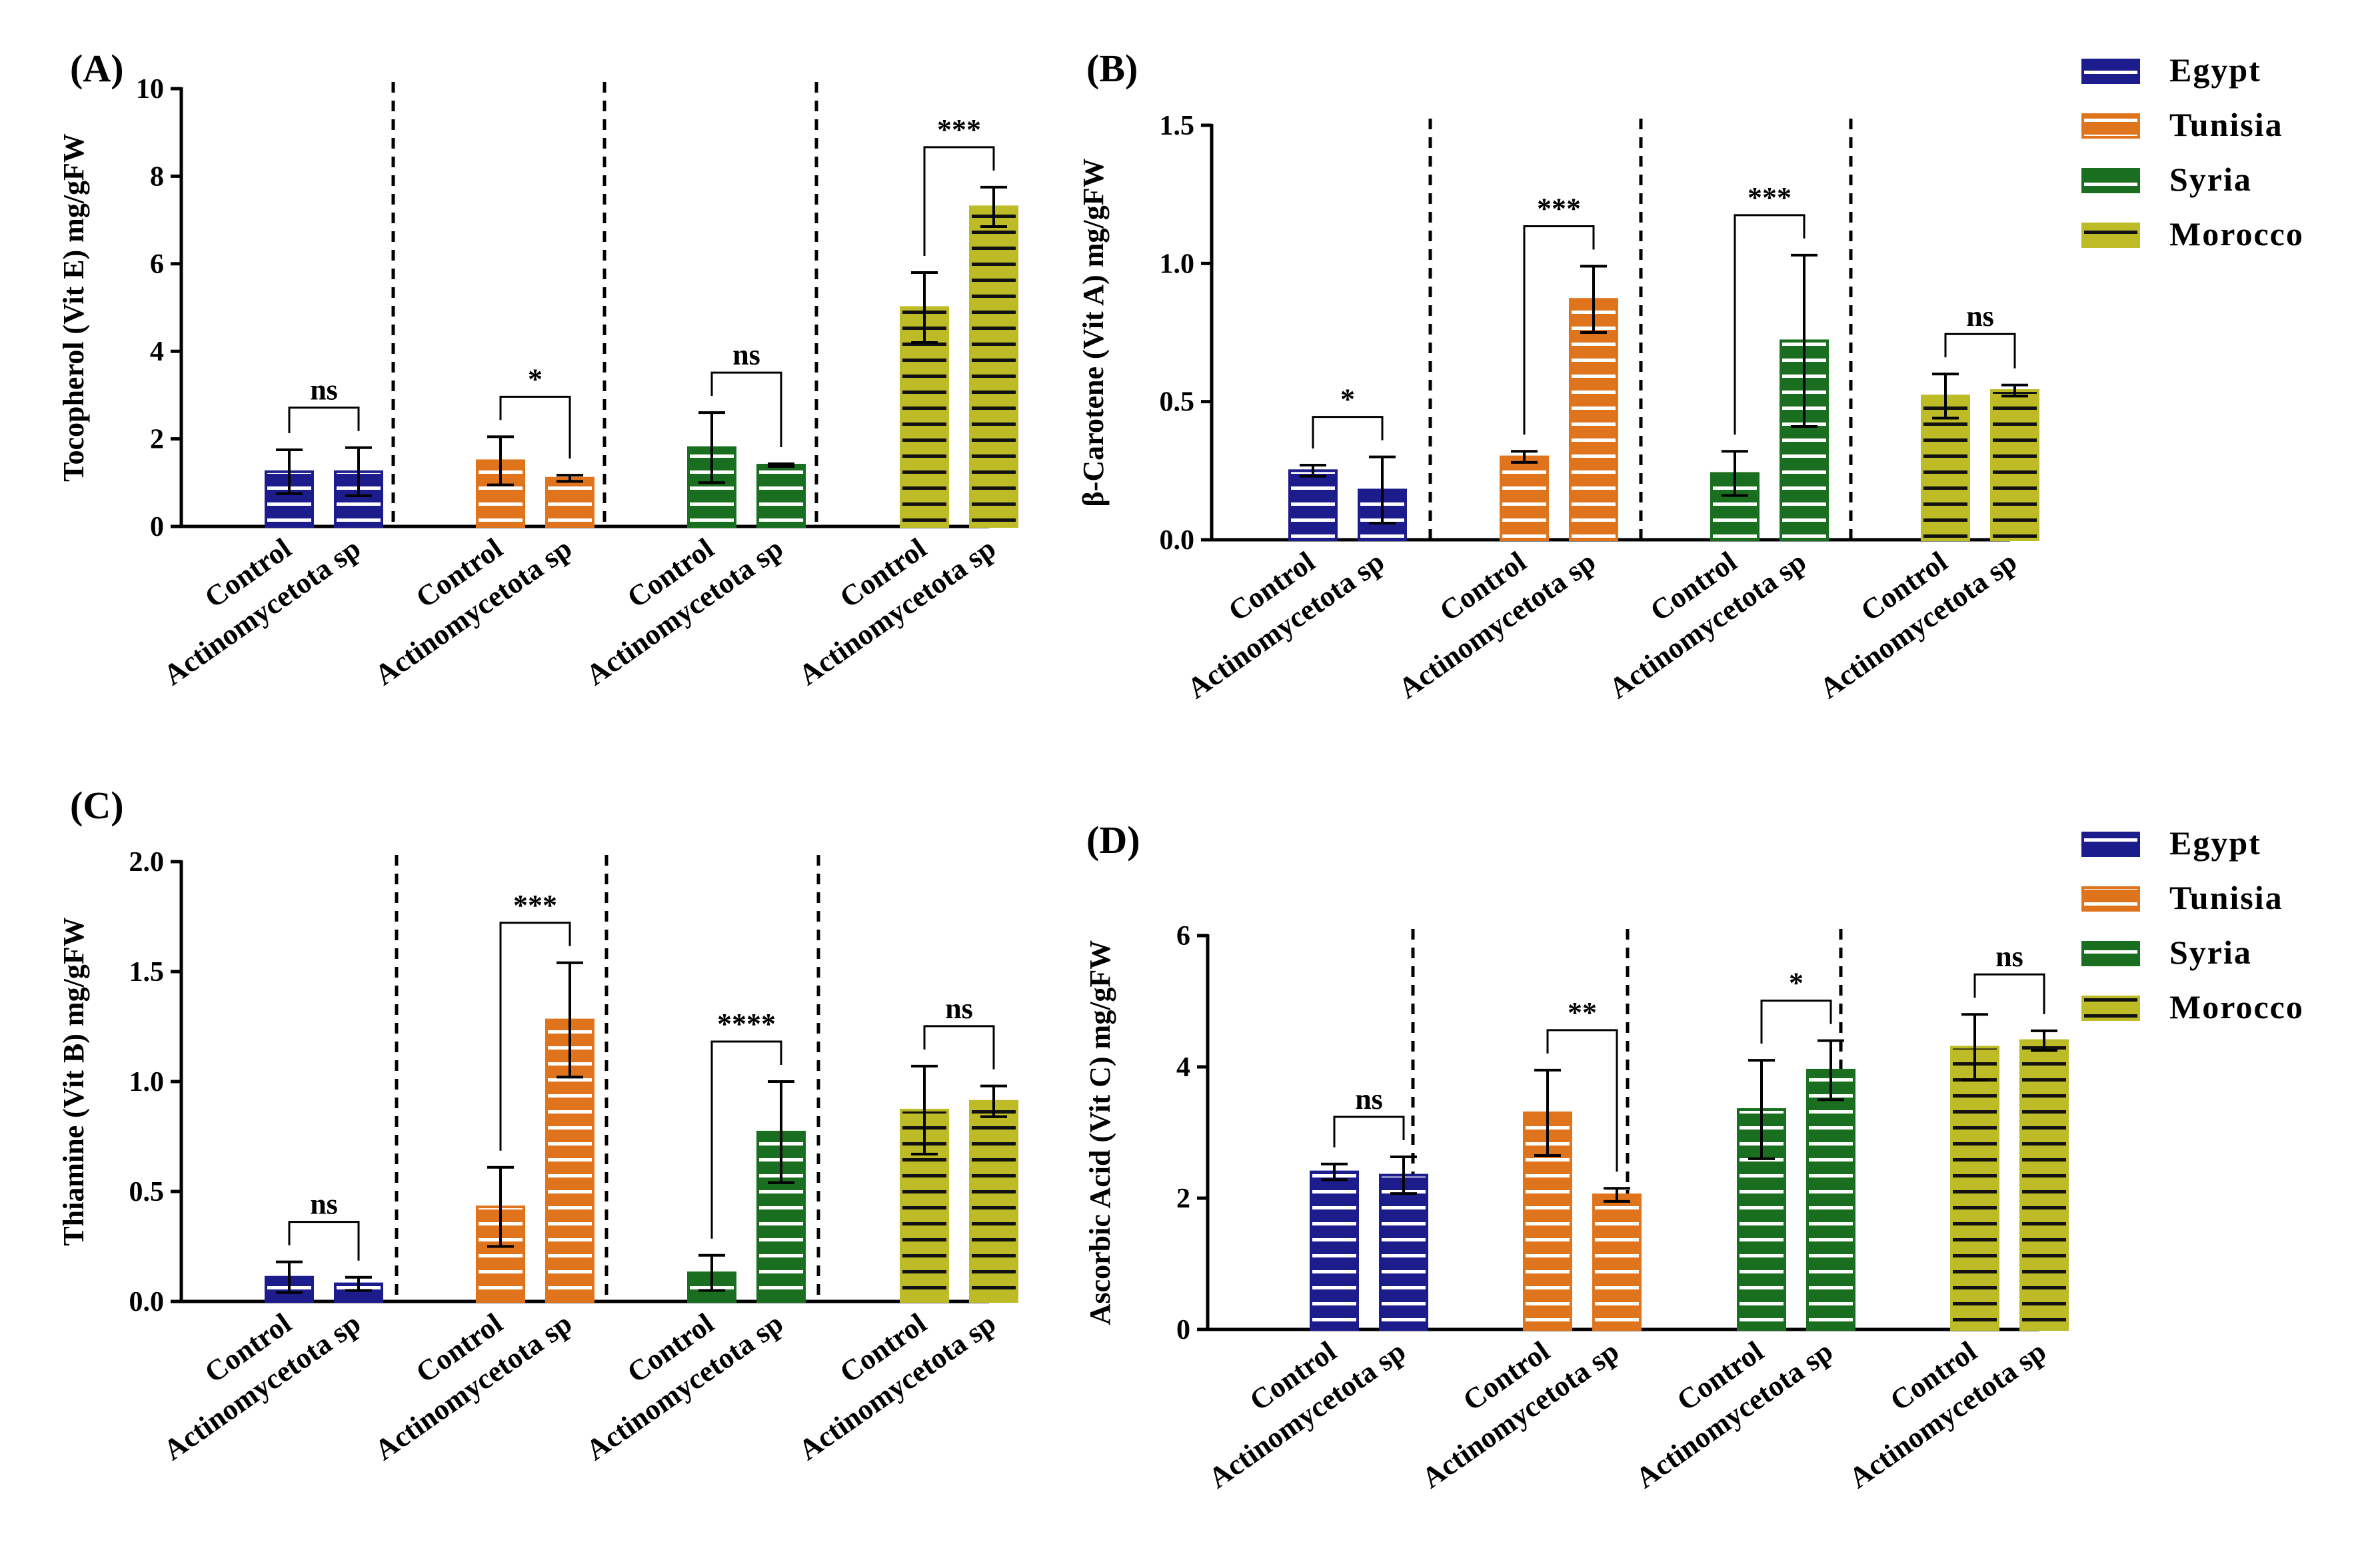 The height and width of the screenshot is (1560, 2380). What do you see at coordinates (2192, 925) in the screenshot?
I see `legend-2: Egypt Tunisia Syria Morocco` at bounding box center [2192, 925].